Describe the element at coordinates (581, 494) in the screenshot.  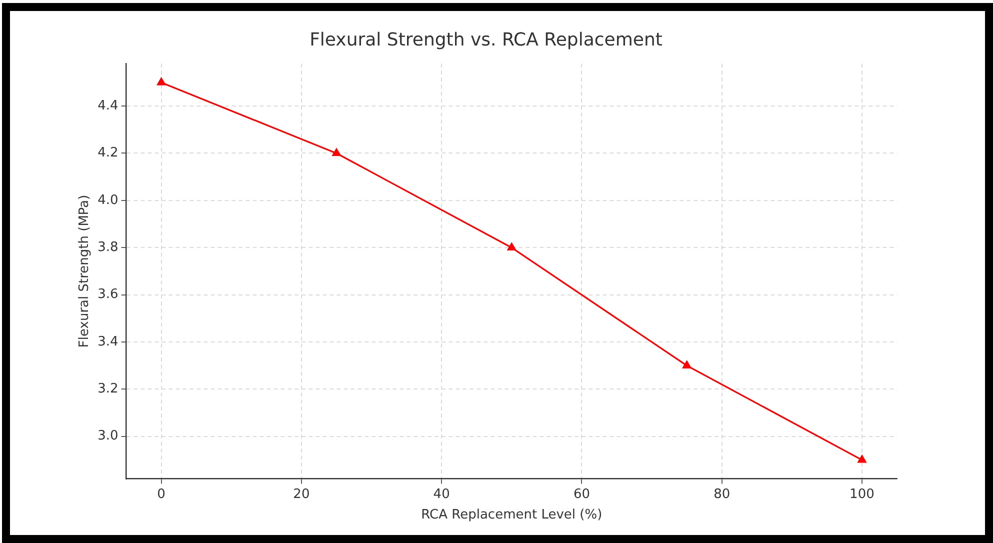
I see `x-tick-label: 60` at that location.